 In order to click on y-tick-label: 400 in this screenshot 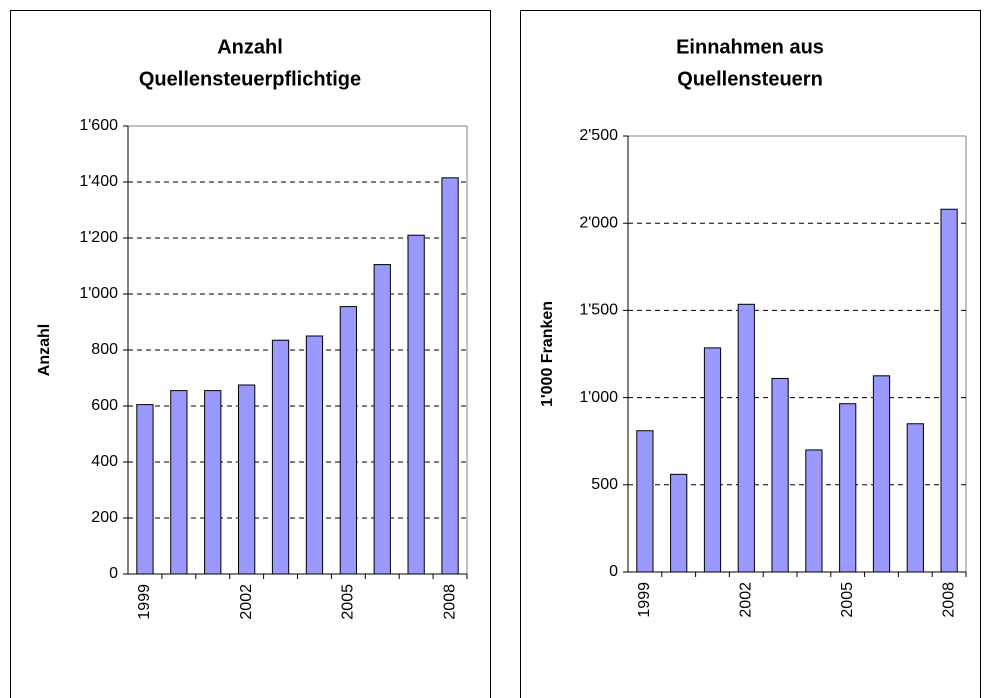, I will do `click(104, 461)`.